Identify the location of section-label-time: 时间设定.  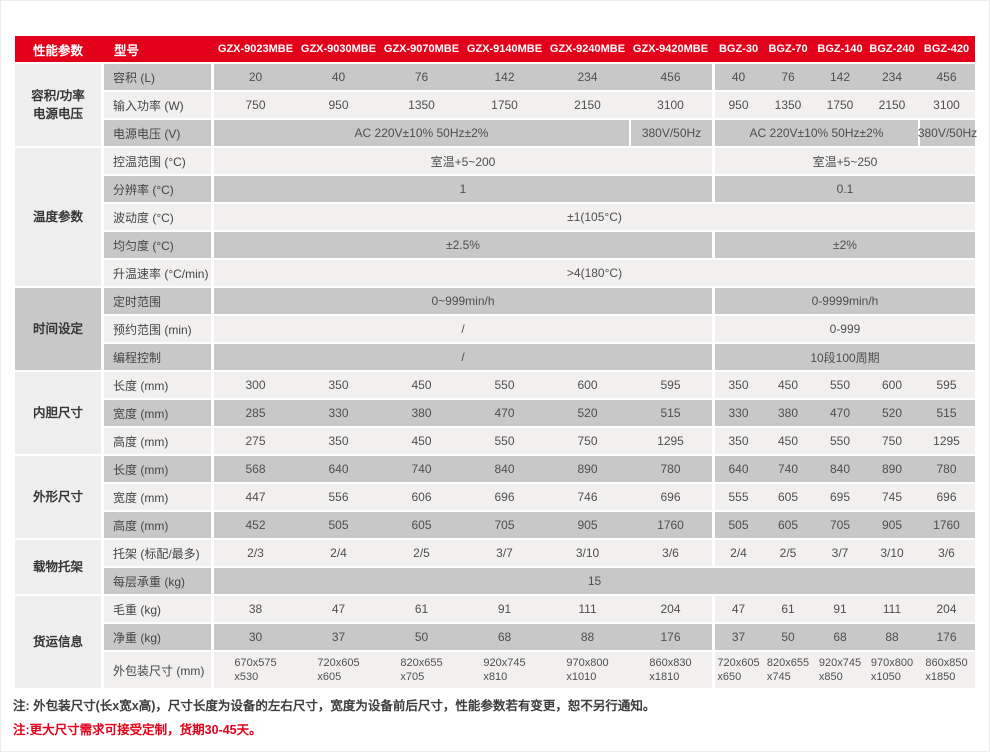
(58, 329).